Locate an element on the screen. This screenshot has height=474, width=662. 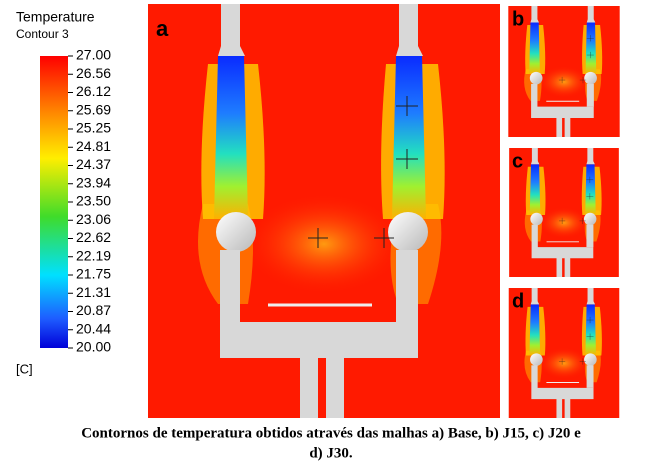
caption: d) J30. is located at coordinates (331, 453).